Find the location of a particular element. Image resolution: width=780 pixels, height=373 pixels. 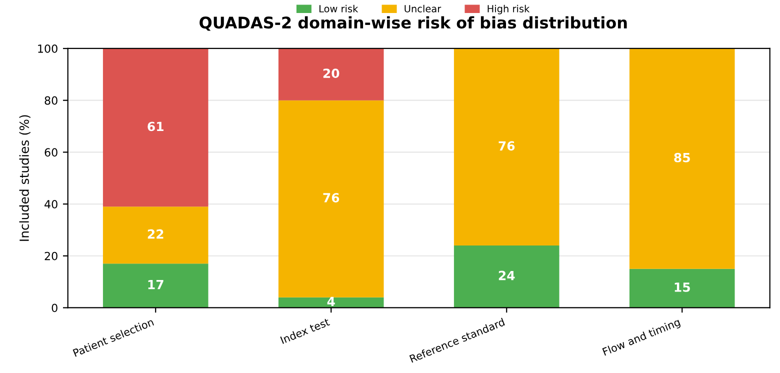

y-tick-label: 80 is located at coordinates (51, 100).